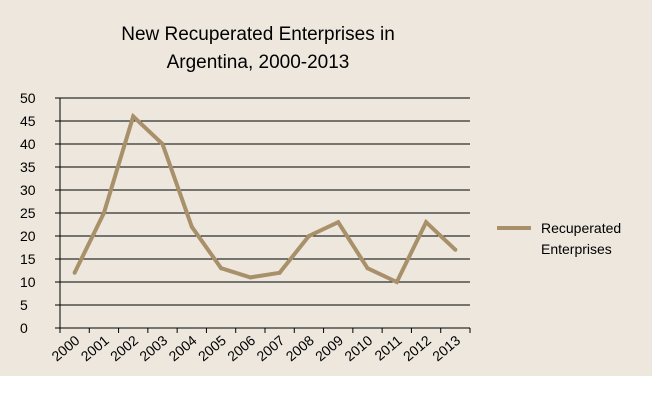 The height and width of the screenshot is (398, 657). What do you see at coordinates (153, 348) in the screenshot?
I see `x-tick-label: 2003` at bounding box center [153, 348].